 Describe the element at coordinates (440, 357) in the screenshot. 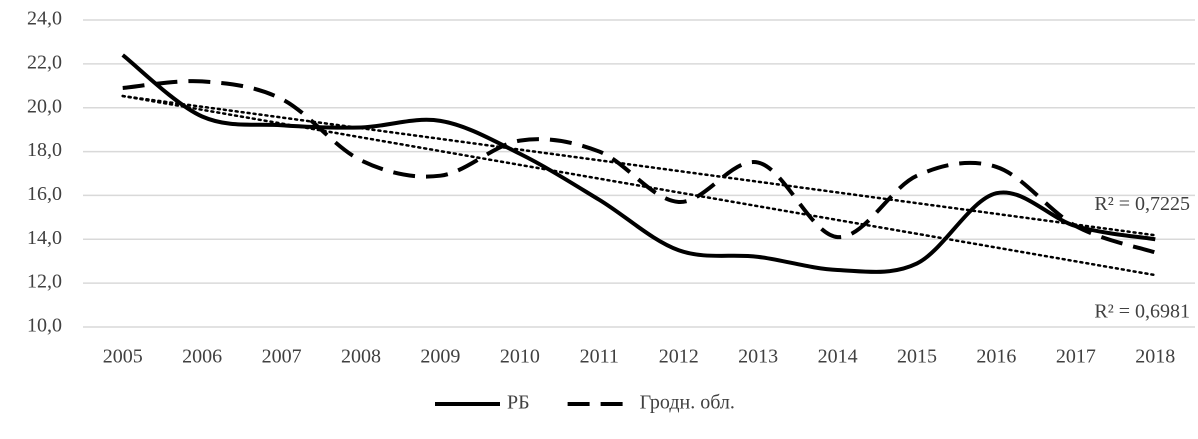

I see `x-tick-label: 2009` at that location.